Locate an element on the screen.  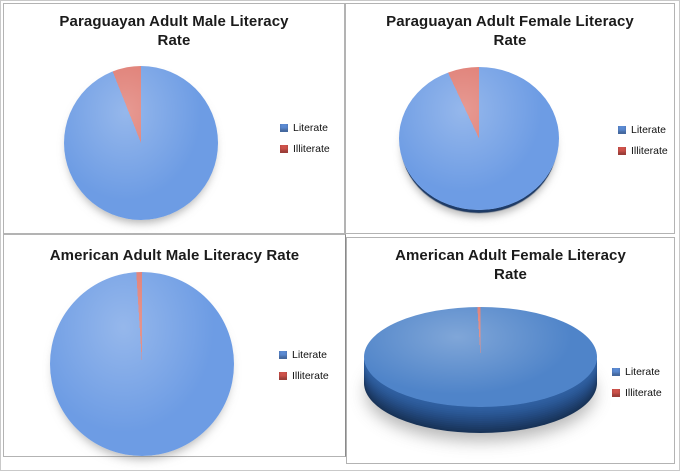
chart-title-line: American Adult Male Literacy Rate is located at coordinates (174, 255).